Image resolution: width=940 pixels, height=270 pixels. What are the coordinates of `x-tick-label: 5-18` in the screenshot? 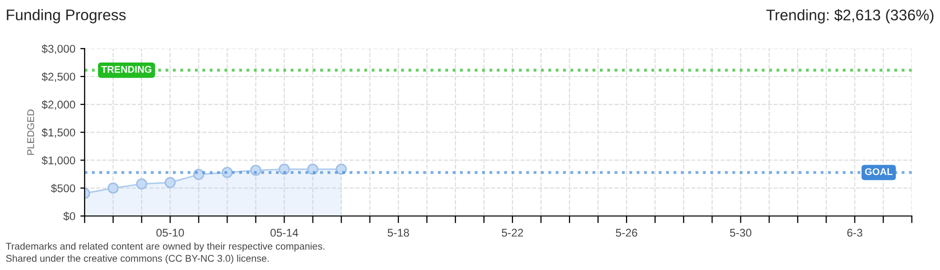 It's located at (399, 232).